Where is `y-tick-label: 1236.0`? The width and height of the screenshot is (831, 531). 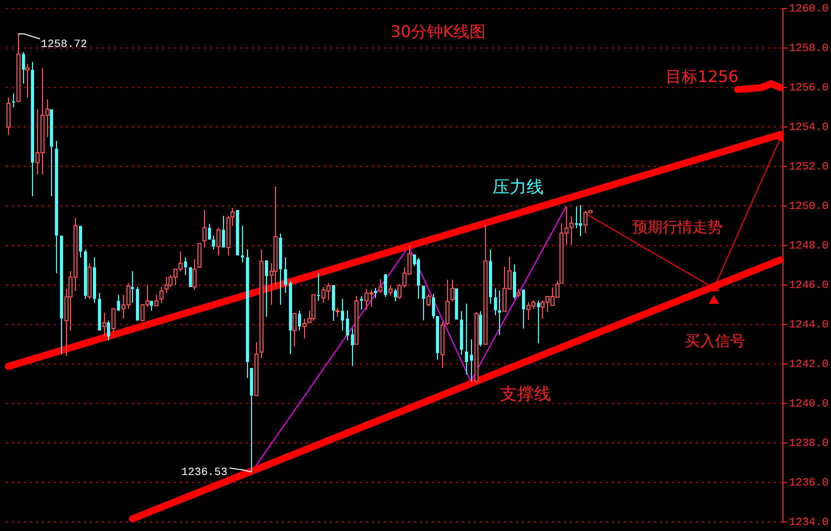
y-tick-label: 1236.0 is located at coordinates (809, 483).